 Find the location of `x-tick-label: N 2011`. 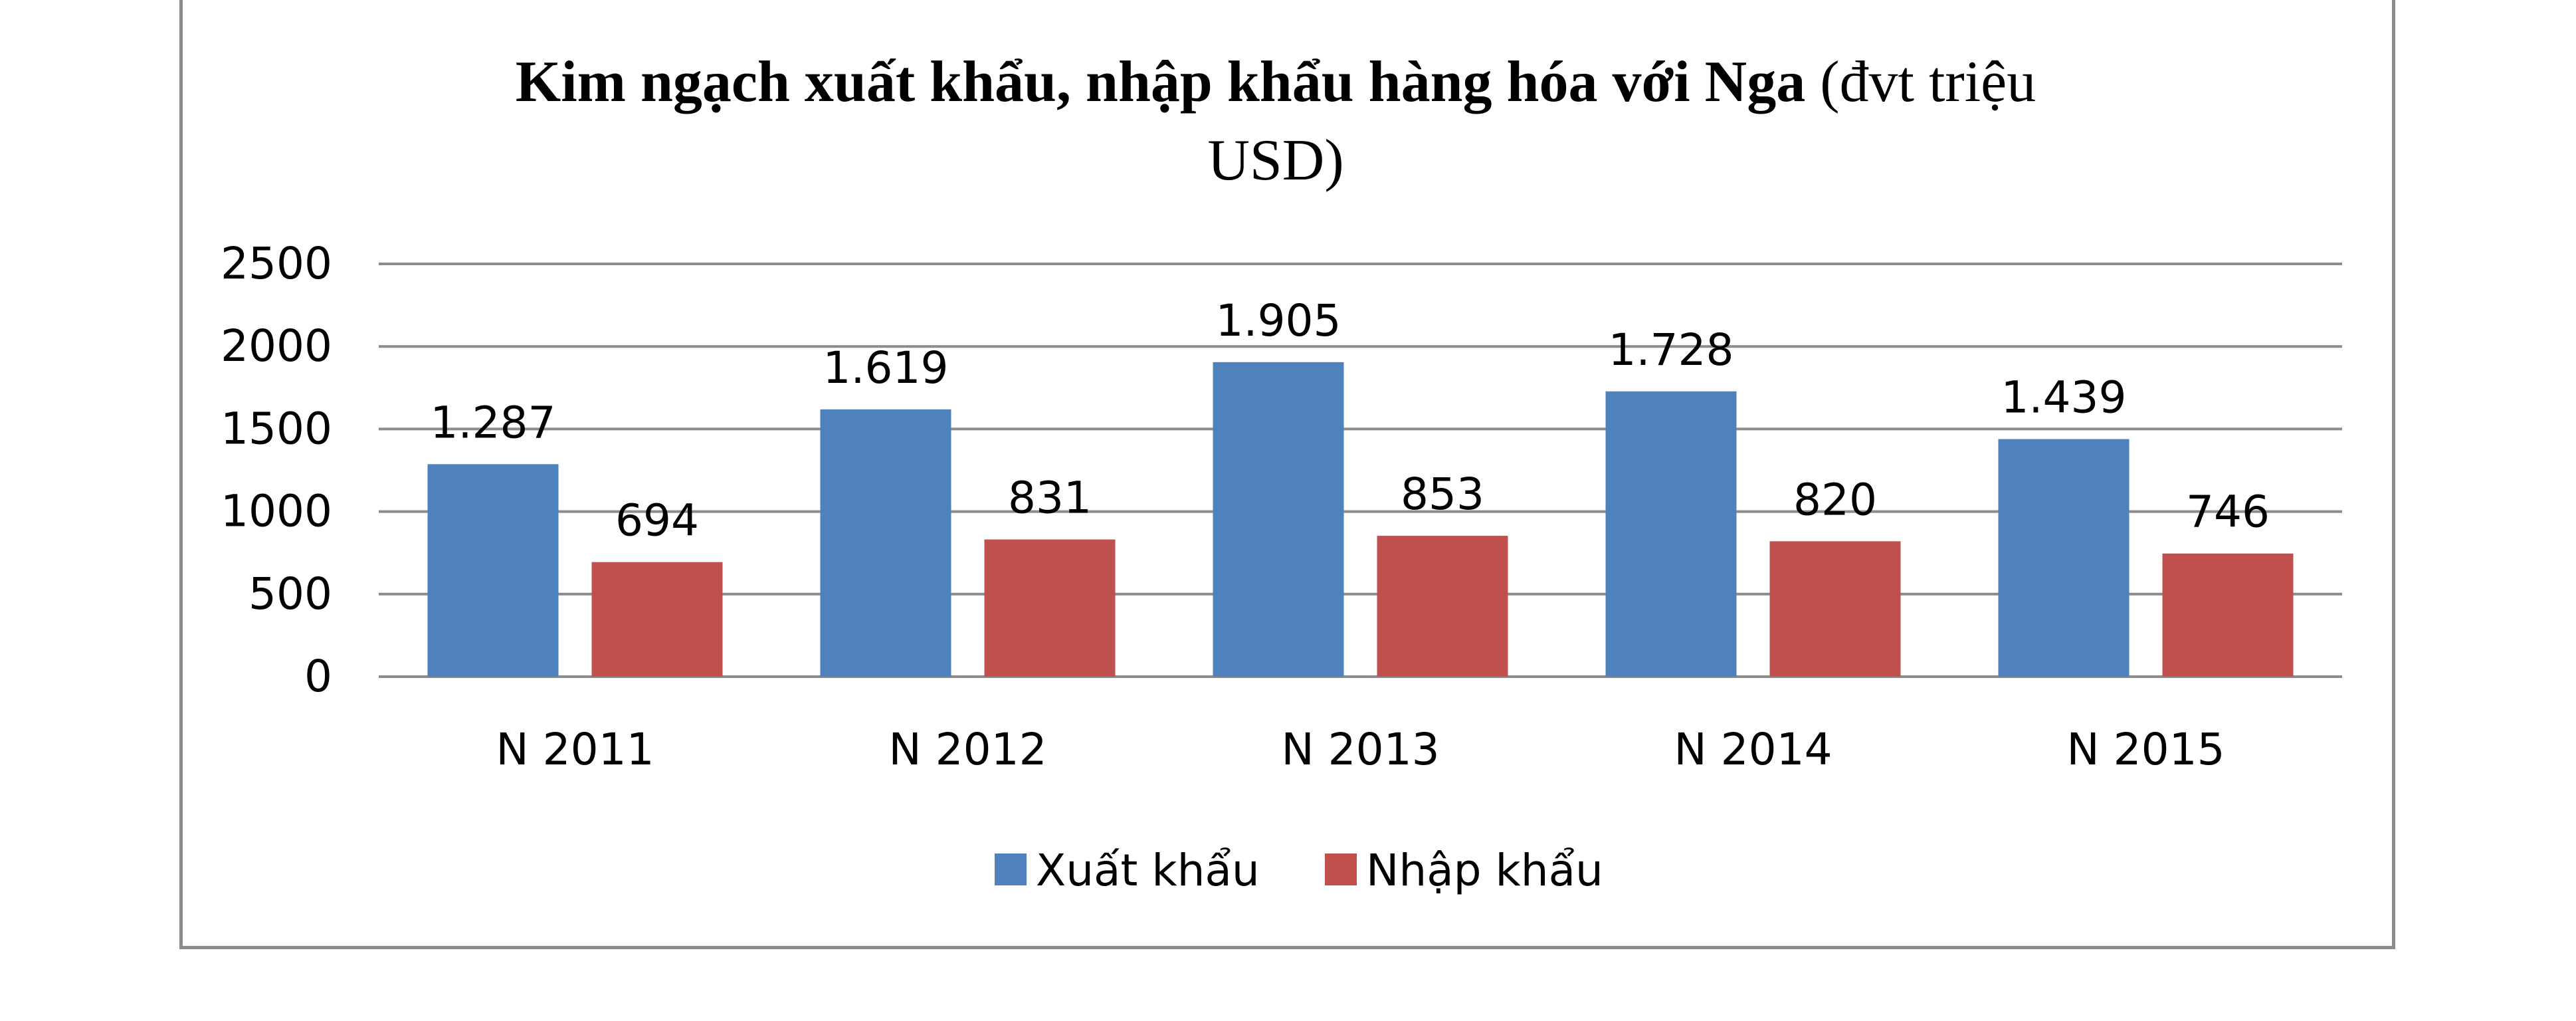

x-tick-label: N 2011 is located at coordinates (575, 749).